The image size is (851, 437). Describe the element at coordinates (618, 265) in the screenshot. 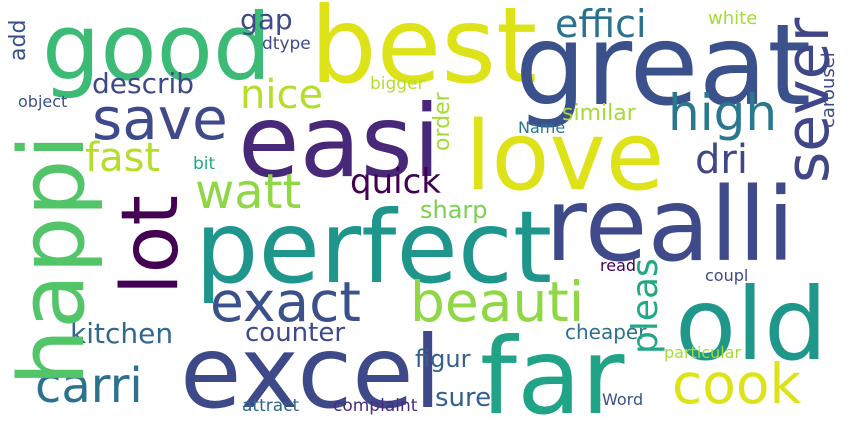

I see `word-read: read` at that location.